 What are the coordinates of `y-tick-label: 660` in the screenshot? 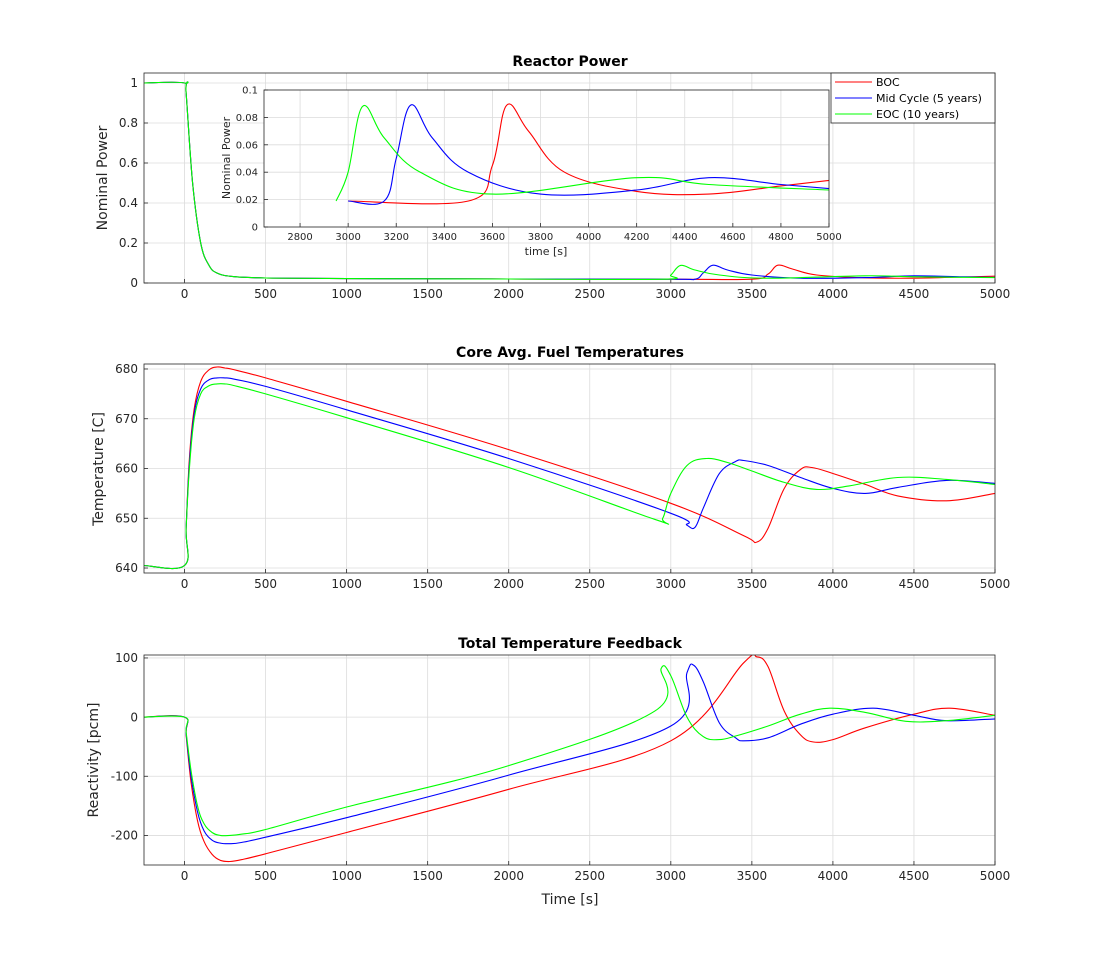 It's located at (126, 469).